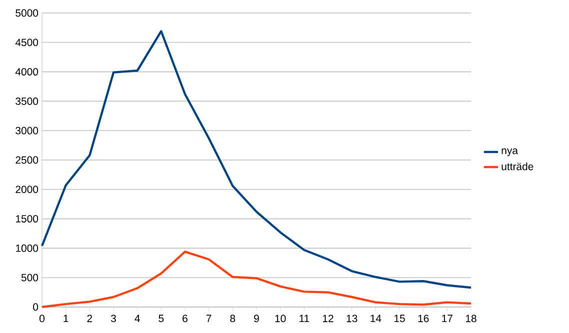 This screenshot has width=569, height=333. Describe the element at coordinates (423, 318) in the screenshot. I see `x-tick-label: 16` at that location.